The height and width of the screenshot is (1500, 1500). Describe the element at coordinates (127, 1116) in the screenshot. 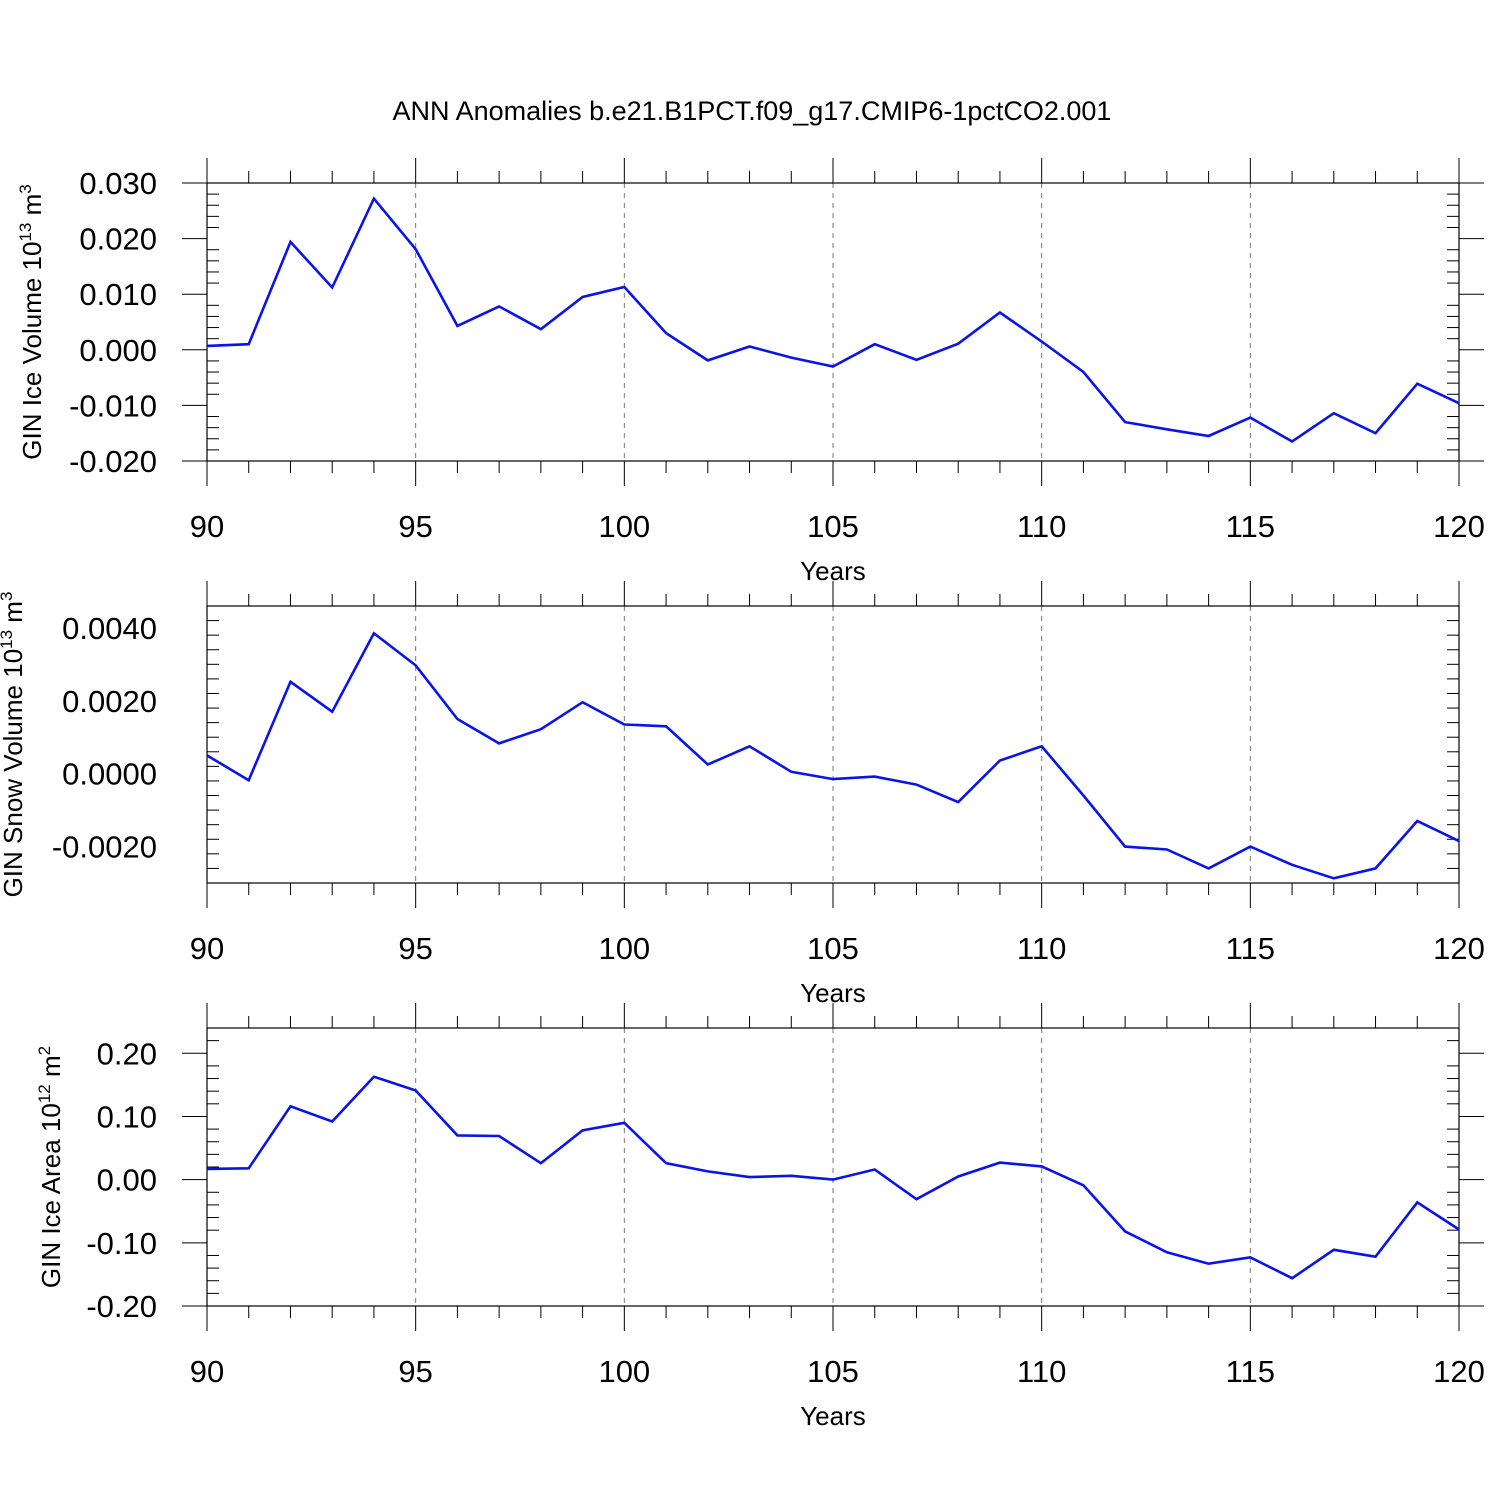

I see `y-tick-label: 0.10` at that location.